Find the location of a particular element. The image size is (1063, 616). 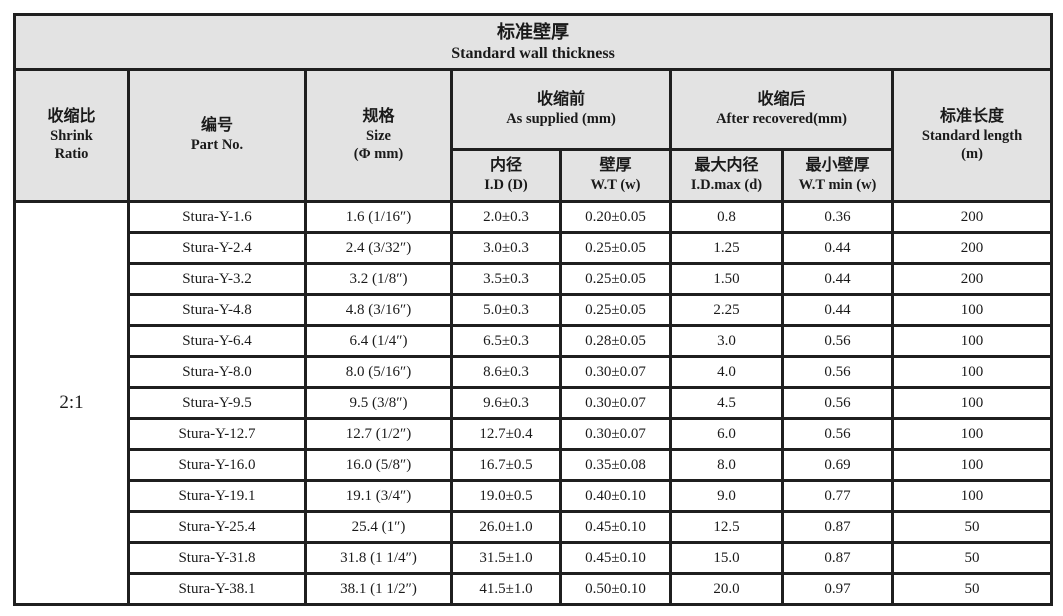

cell-id-max: 3.0 is located at coordinates (726, 341).